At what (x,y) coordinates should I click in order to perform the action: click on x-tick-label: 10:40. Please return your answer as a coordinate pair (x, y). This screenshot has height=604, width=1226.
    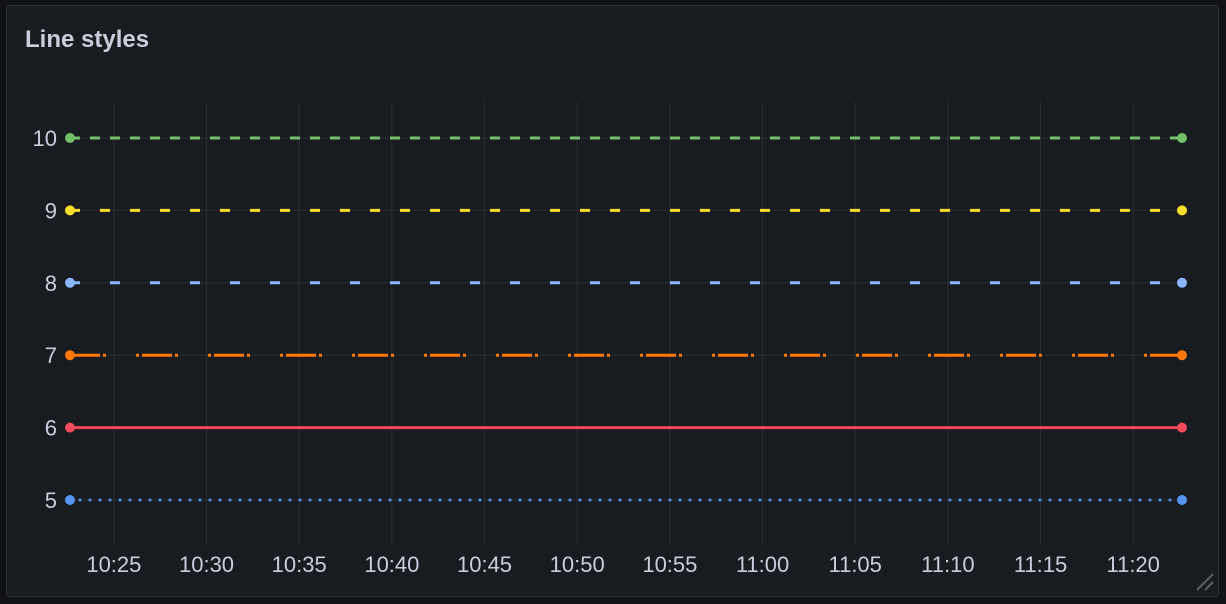
    Looking at the image, I should click on (391, 564).